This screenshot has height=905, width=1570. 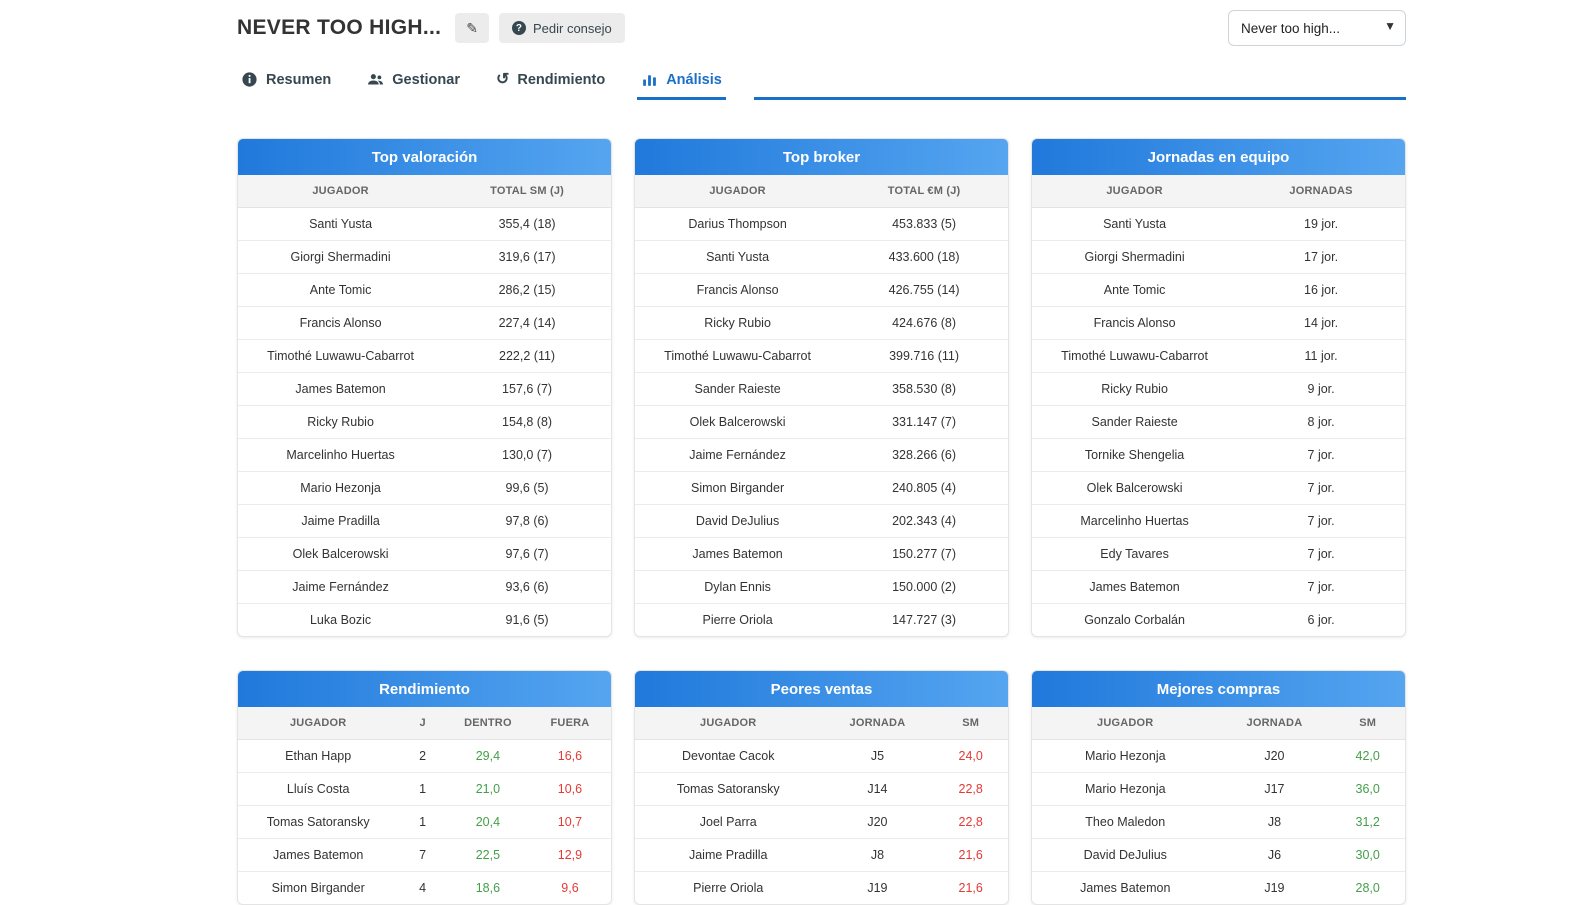 What do you see at coordinates (1367, 855) in the screenshot?
I see `cell-value: 30,0` at bounding box center [1367, 855].